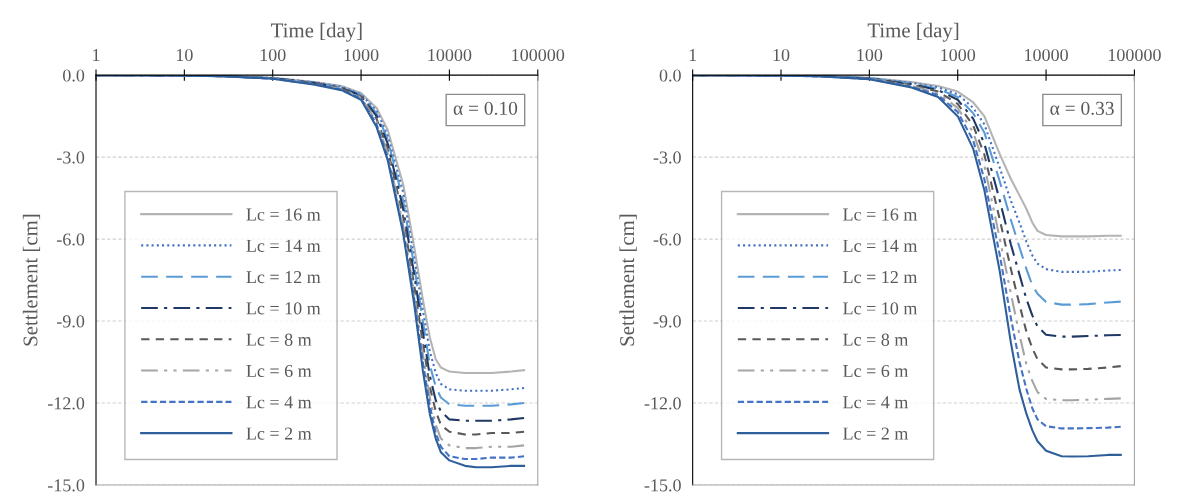 The height and width of the screenshot is (501, 1178). What do you see at coordinates (1082, 108) in the screenshot?
I see `annotation: α = 0.33` at bounding box center [1082, 108].